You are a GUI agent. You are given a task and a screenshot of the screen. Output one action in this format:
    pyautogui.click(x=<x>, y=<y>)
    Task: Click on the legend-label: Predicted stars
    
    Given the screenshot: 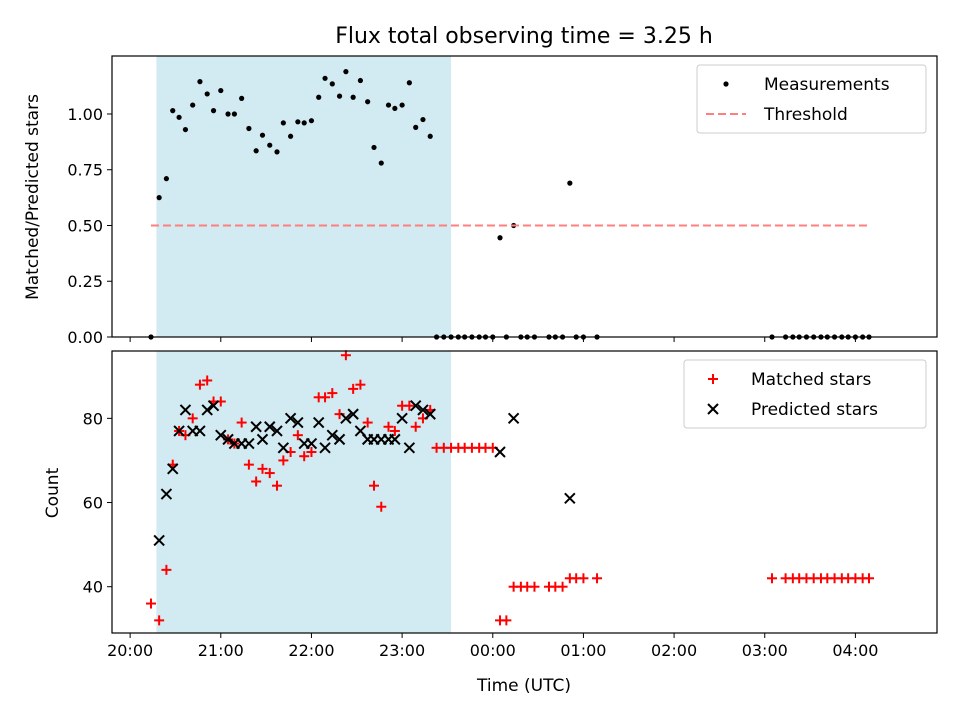 What is the action you would take?
    pyautogui.click(x=814, y=410)
    